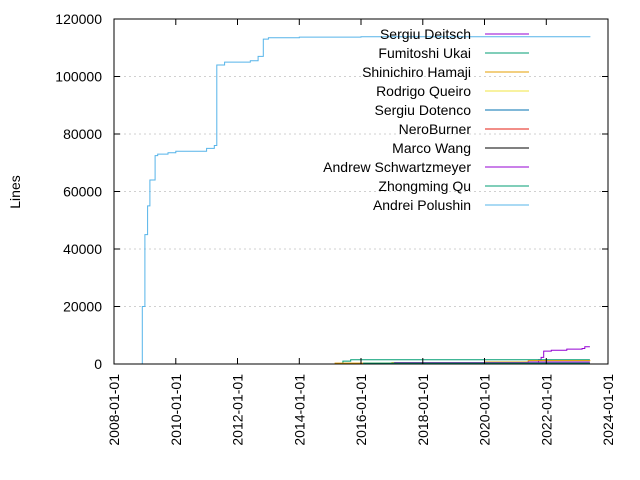 The height and width of the screenshot is (480, 640). Describe the element at coordinates (485, 410) in the screenshot. I see `x-tick-label: 2020-01-01` at that location.